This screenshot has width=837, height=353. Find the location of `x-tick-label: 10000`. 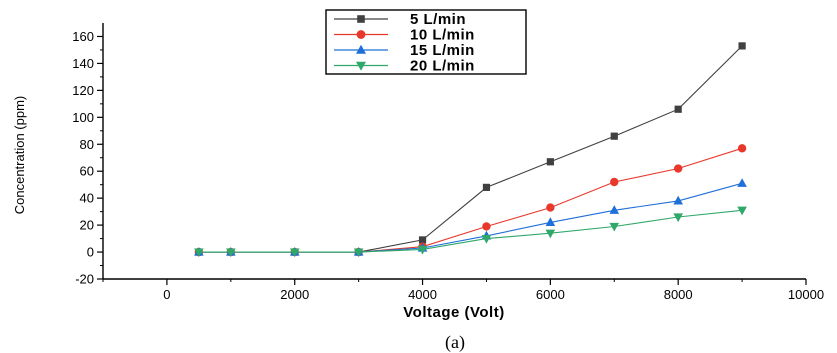

x-tick-label: 10000 is located at coordinates (806, 294).